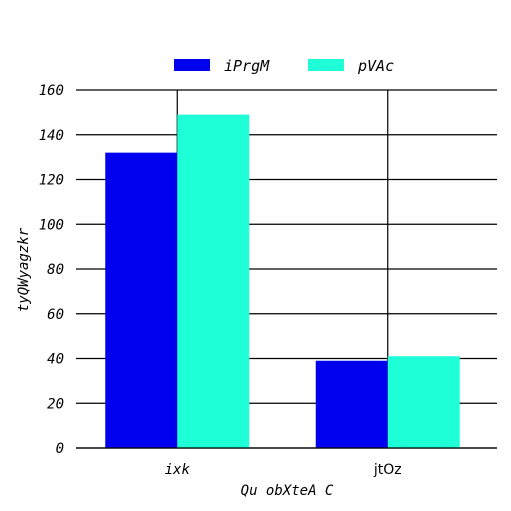 The image size is (511, 511). Describe the element at coordinates (387, 470) in the screenshot. I see `x-tick-label: jtOz` at that location.